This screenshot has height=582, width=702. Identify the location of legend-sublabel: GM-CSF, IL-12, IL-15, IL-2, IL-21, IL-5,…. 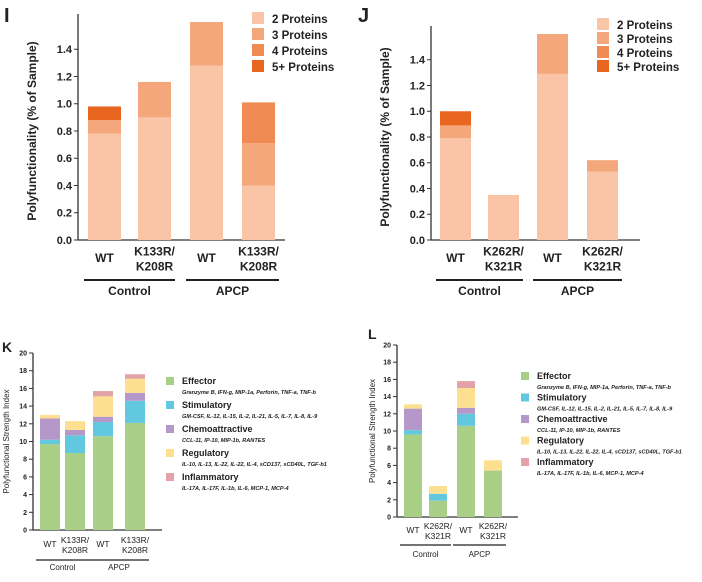
(605, 410).